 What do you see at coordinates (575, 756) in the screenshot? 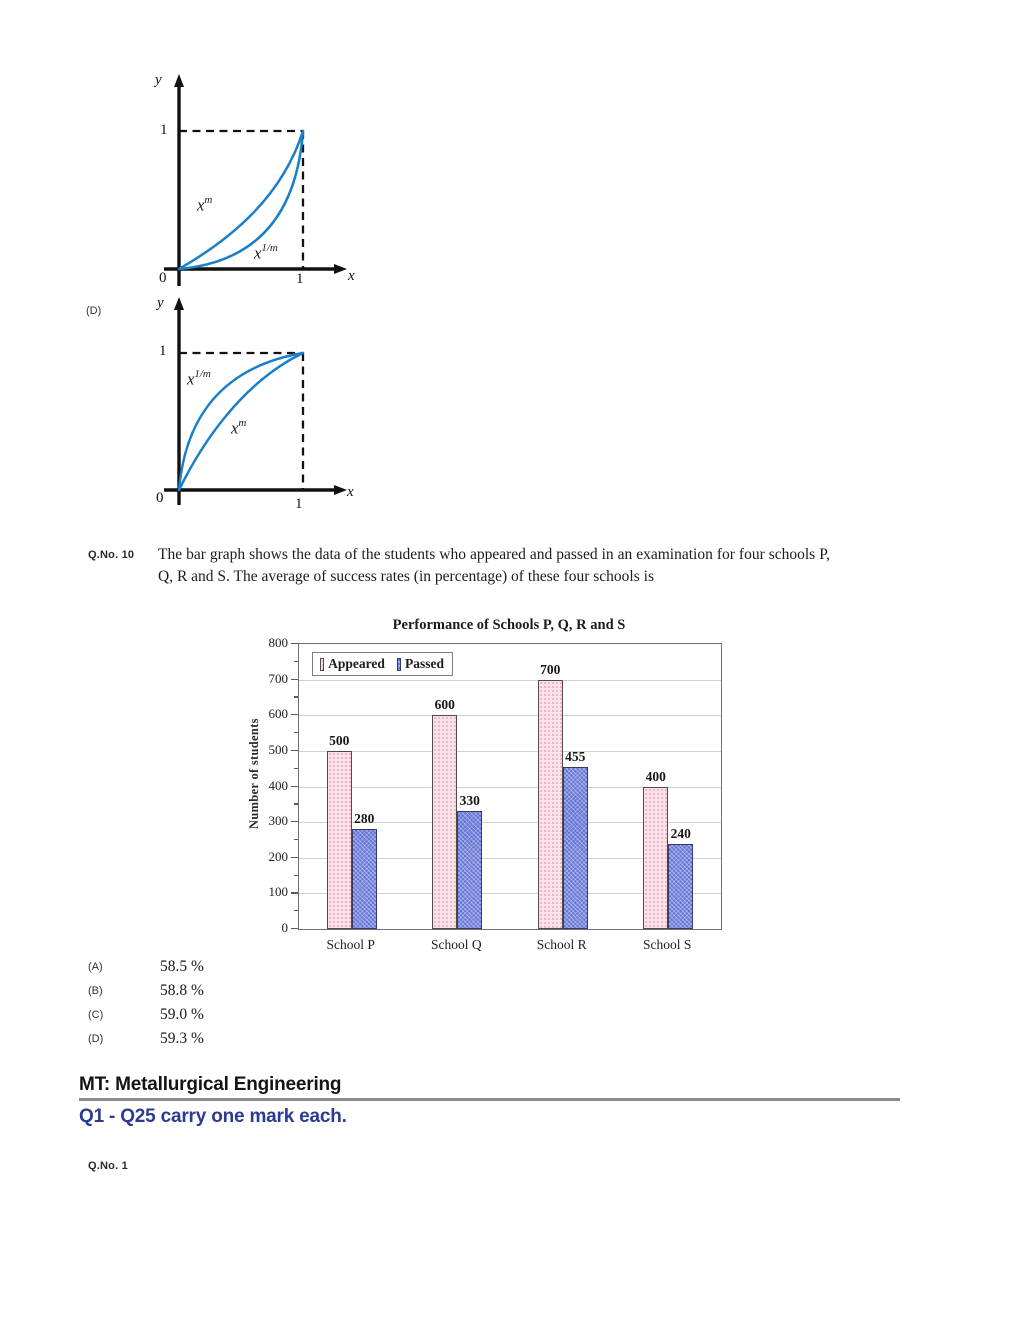
I see `bar-value-label: 455` at bounding box center [575, 756].